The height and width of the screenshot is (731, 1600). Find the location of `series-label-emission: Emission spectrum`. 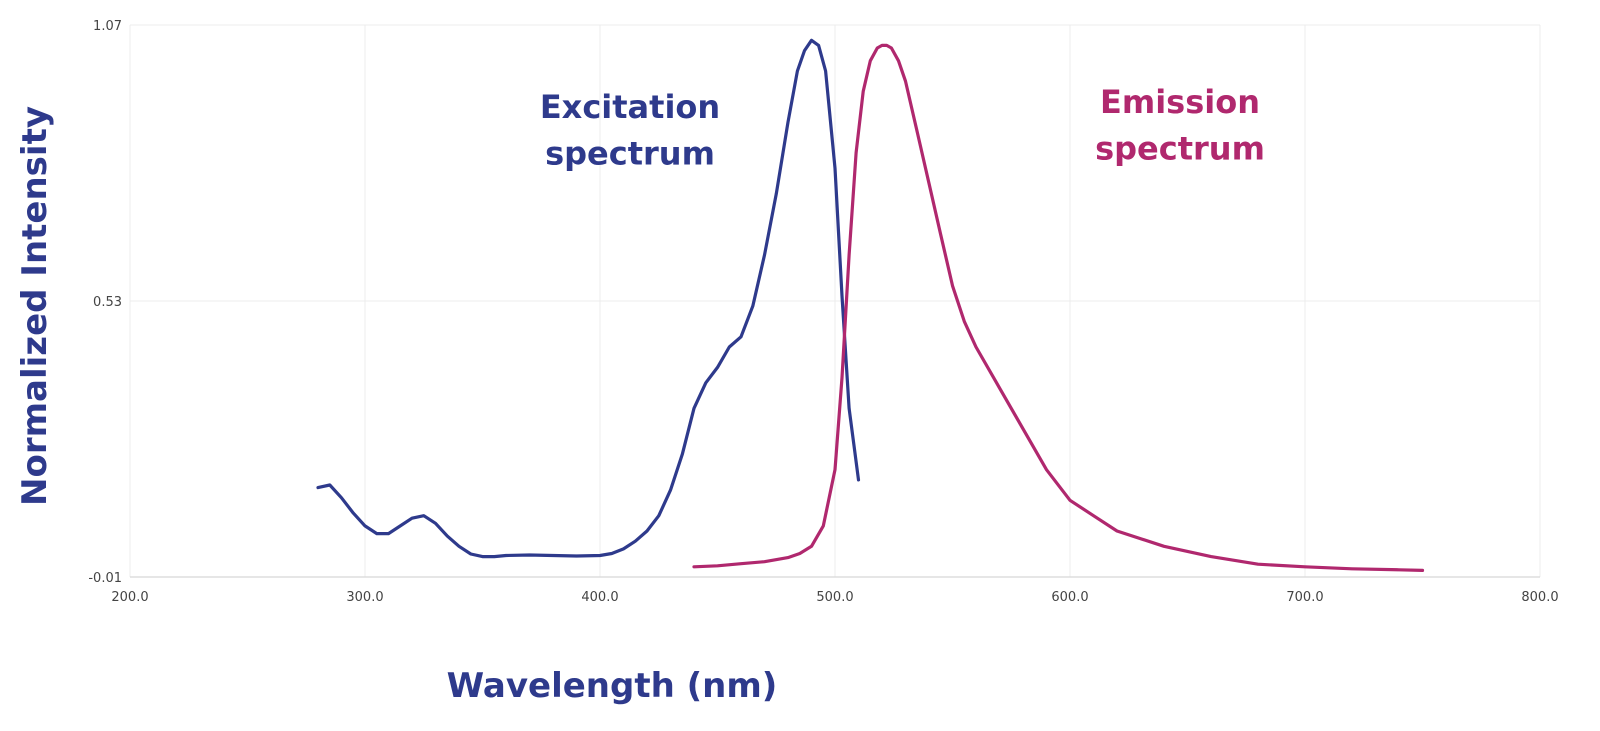

series-label-emission: Emission spectrum is located at coordinates (1180, 125).